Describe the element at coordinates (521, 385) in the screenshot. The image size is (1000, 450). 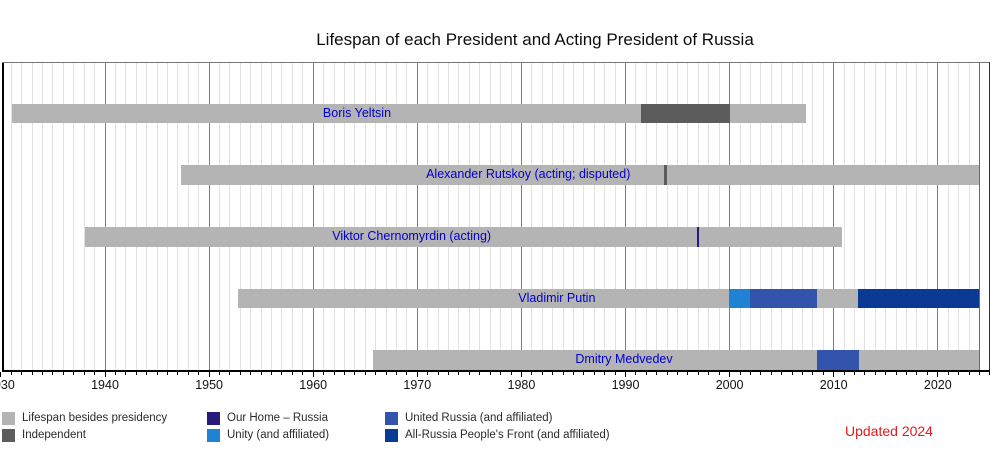
I see `x-tick-label: 1980` at that location.